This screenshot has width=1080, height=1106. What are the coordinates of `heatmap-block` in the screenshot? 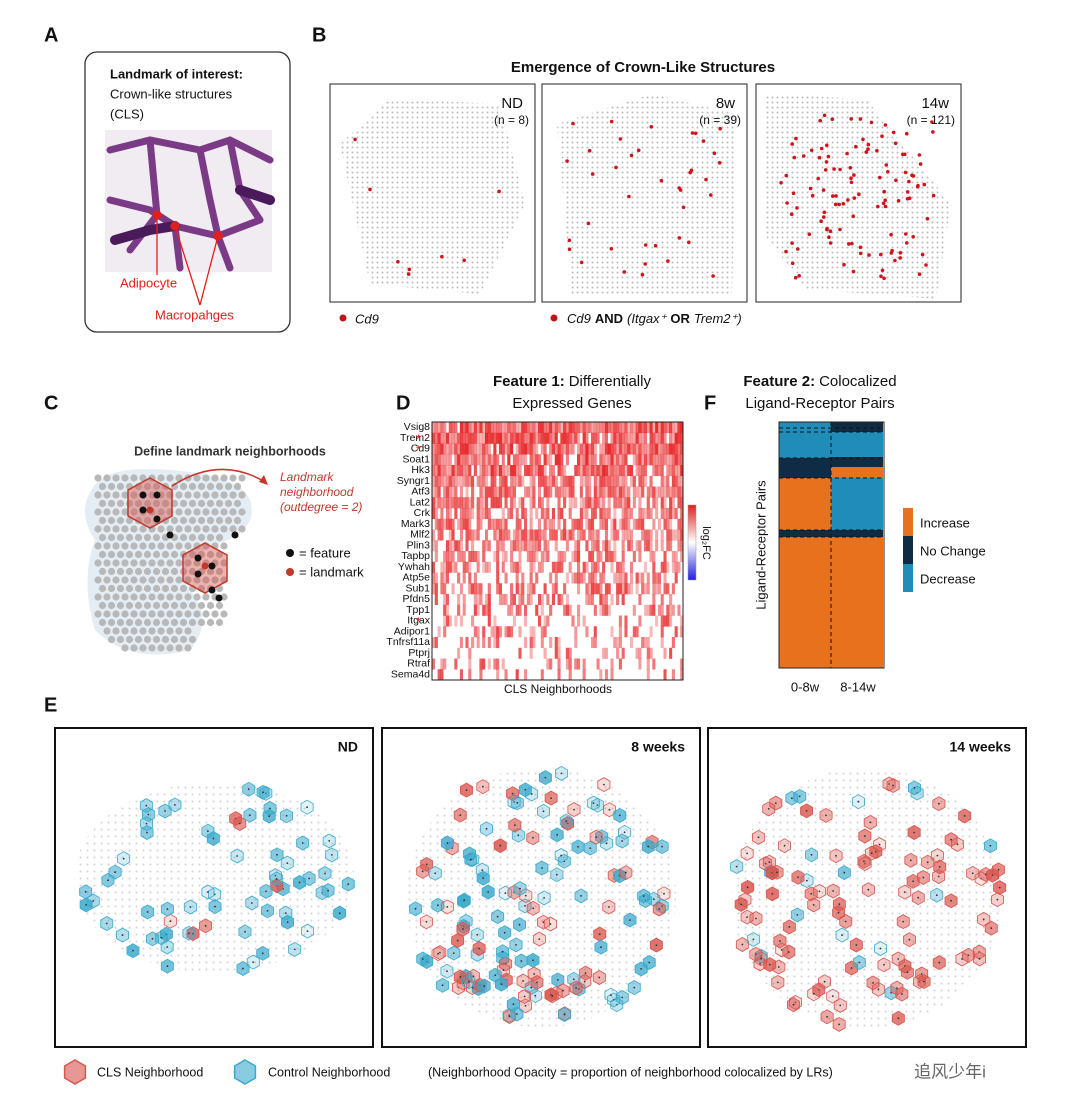 It's located at (857, 472).